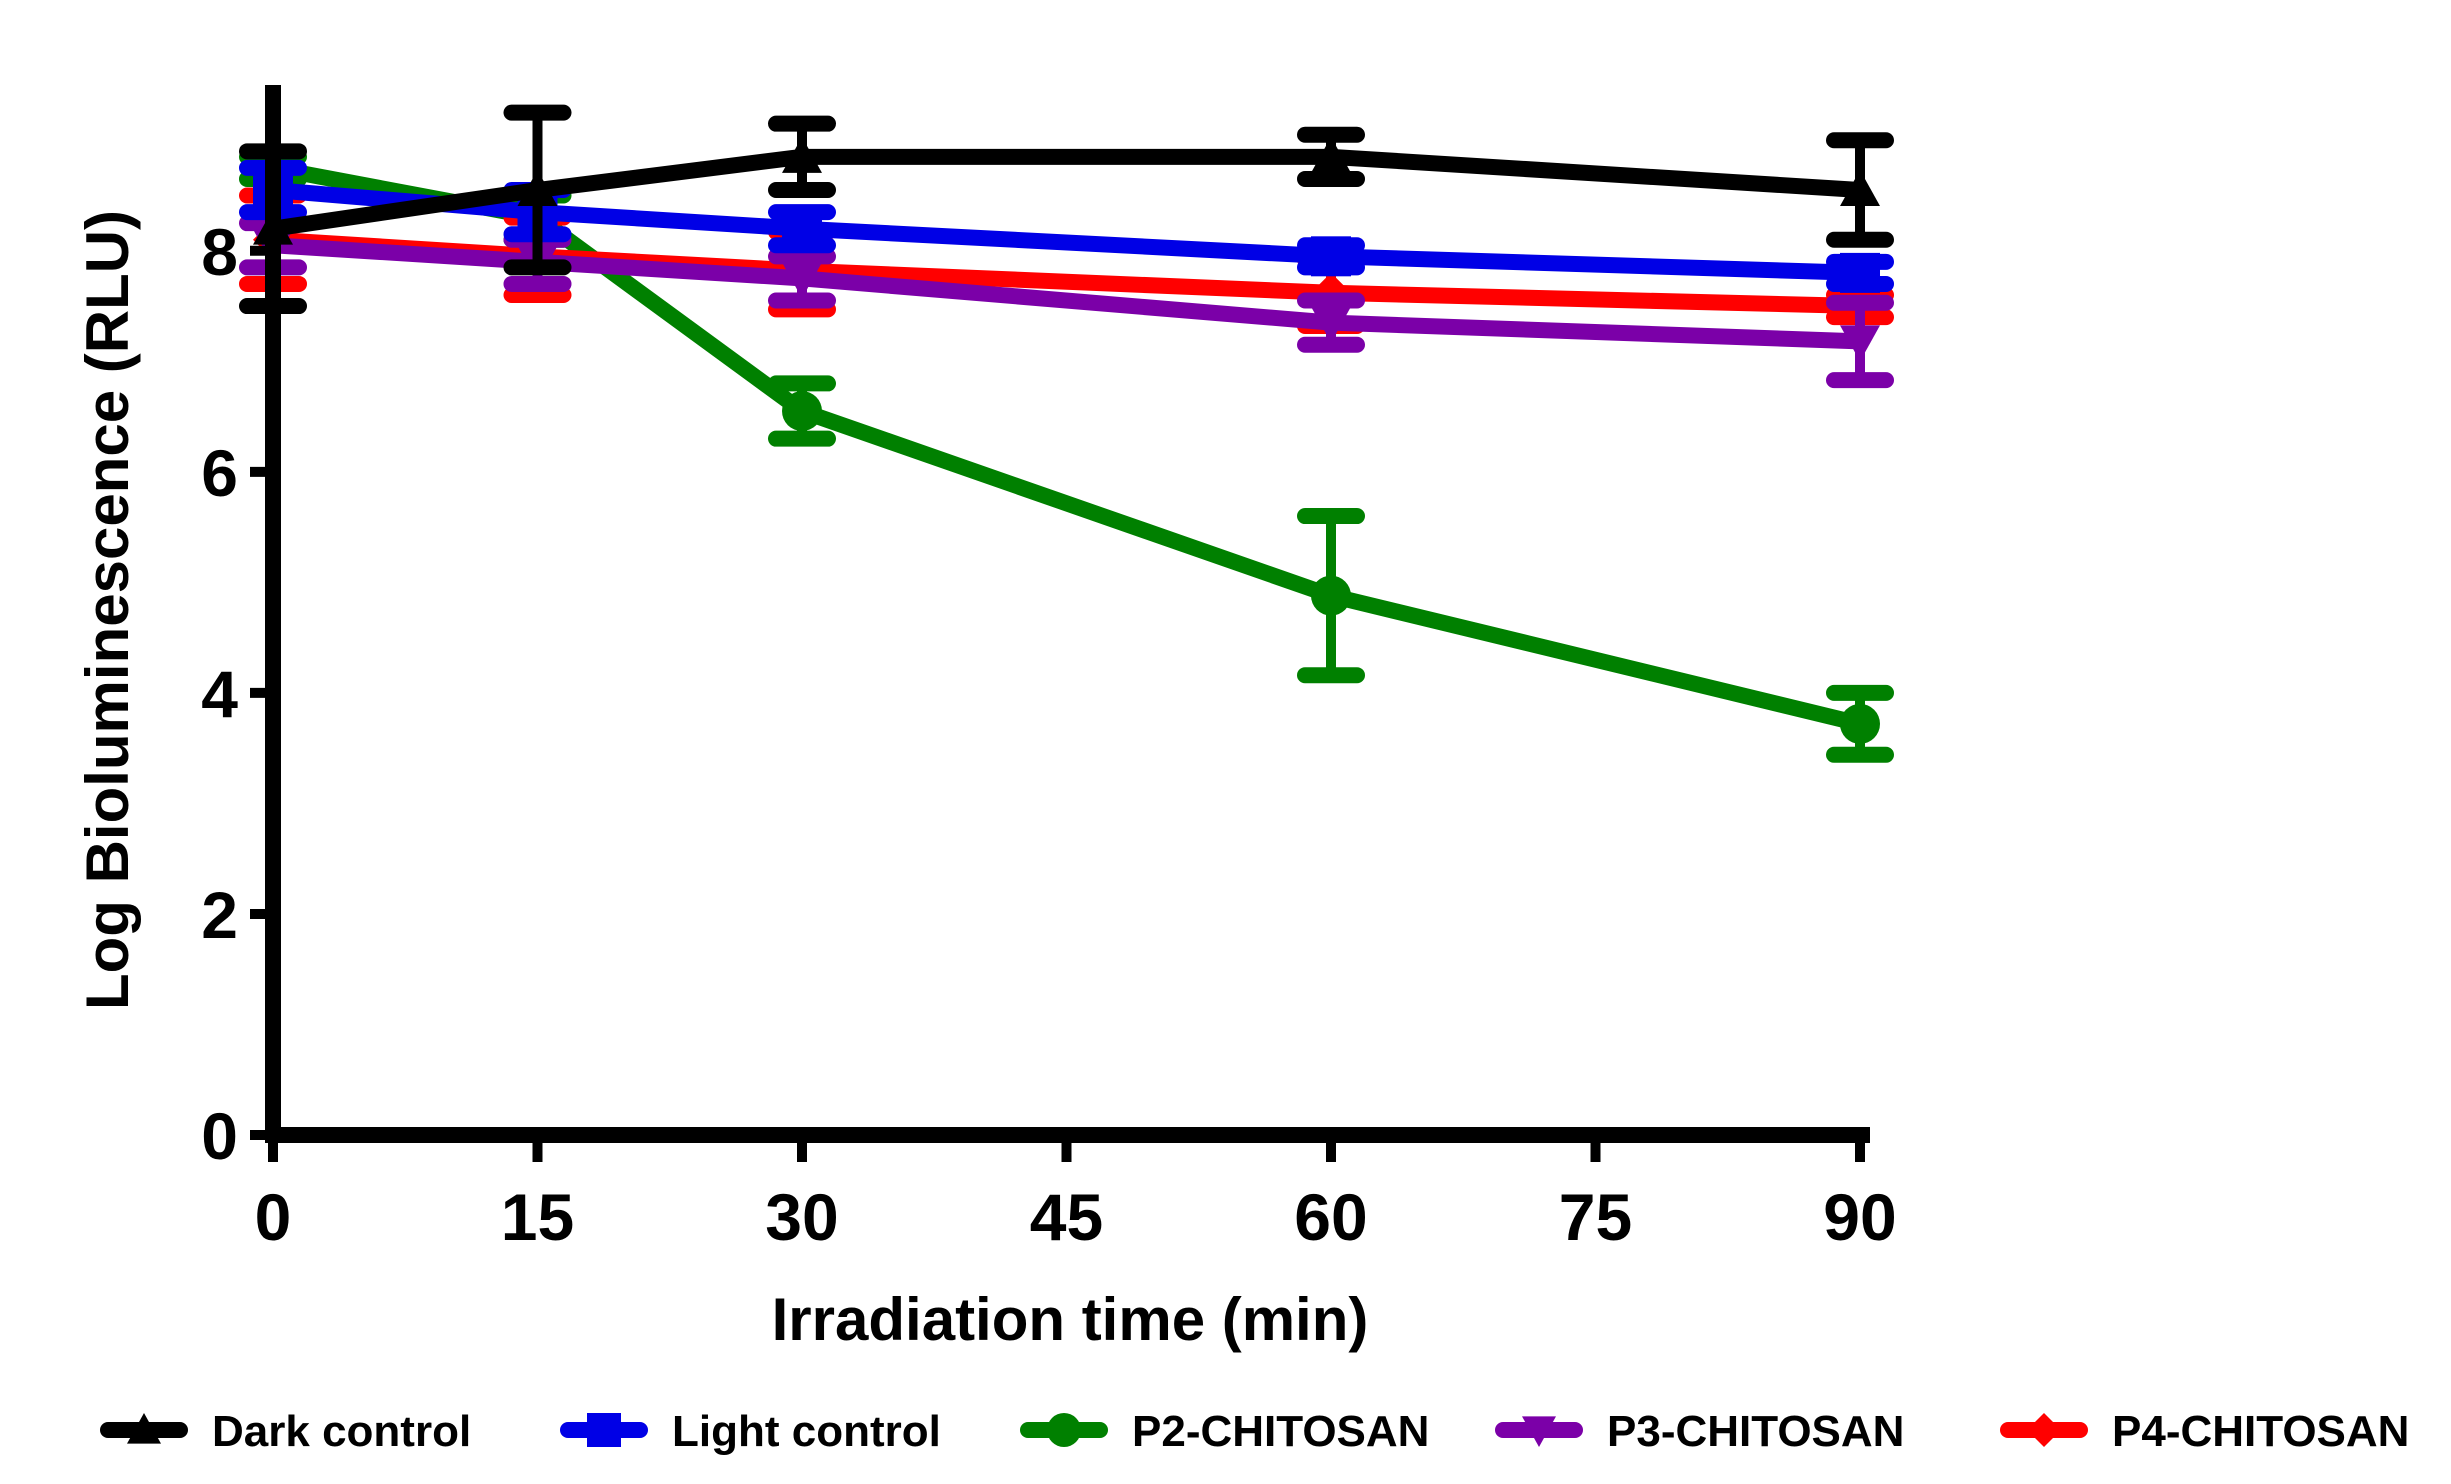  What do you see at coordinates (219, 252) in the screenshot?
I see `y-tick-label: 8` at bounding box center [219, 252].